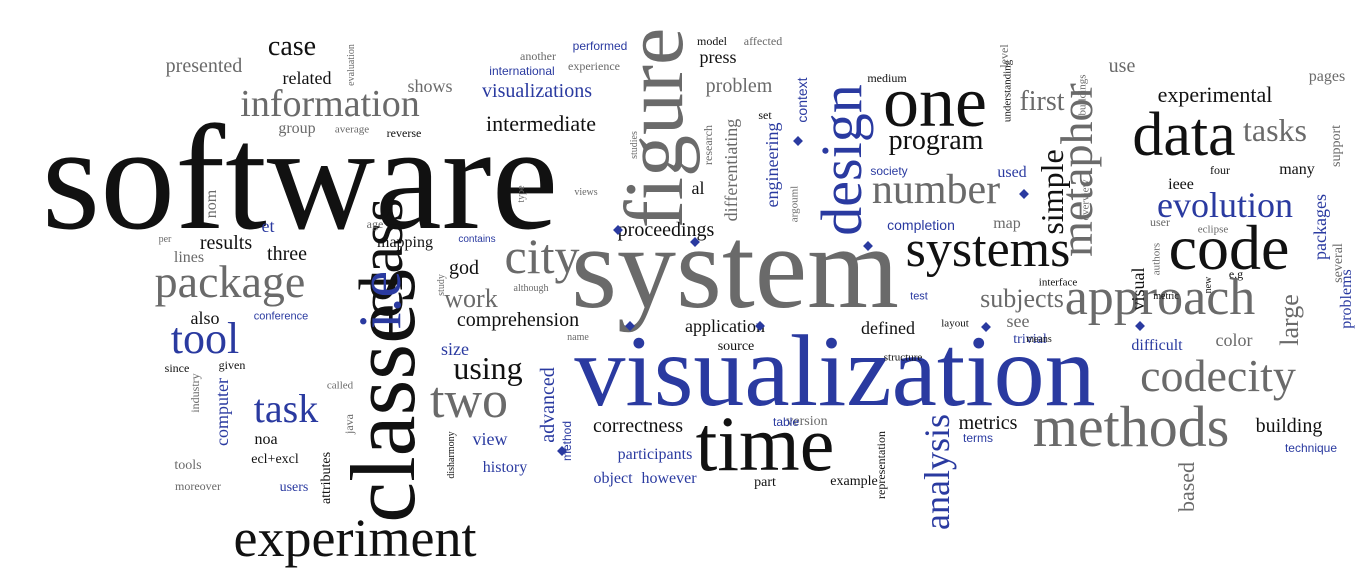 The image size is (1364, 573). Describe the element at coordinates (881, 465) in the screenshot. I see `word-representation: representation` at that location.